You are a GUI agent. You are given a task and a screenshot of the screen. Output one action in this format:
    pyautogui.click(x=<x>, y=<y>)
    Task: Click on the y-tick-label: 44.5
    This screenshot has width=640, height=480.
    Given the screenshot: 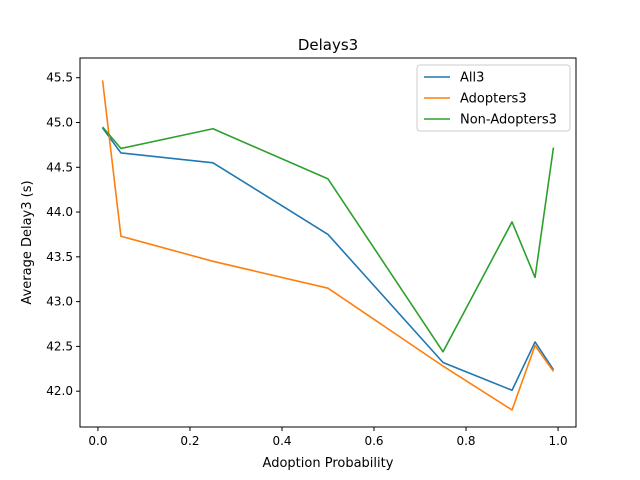 What is the action you would take?
    pyautogui.click(x=59, y=167)
    